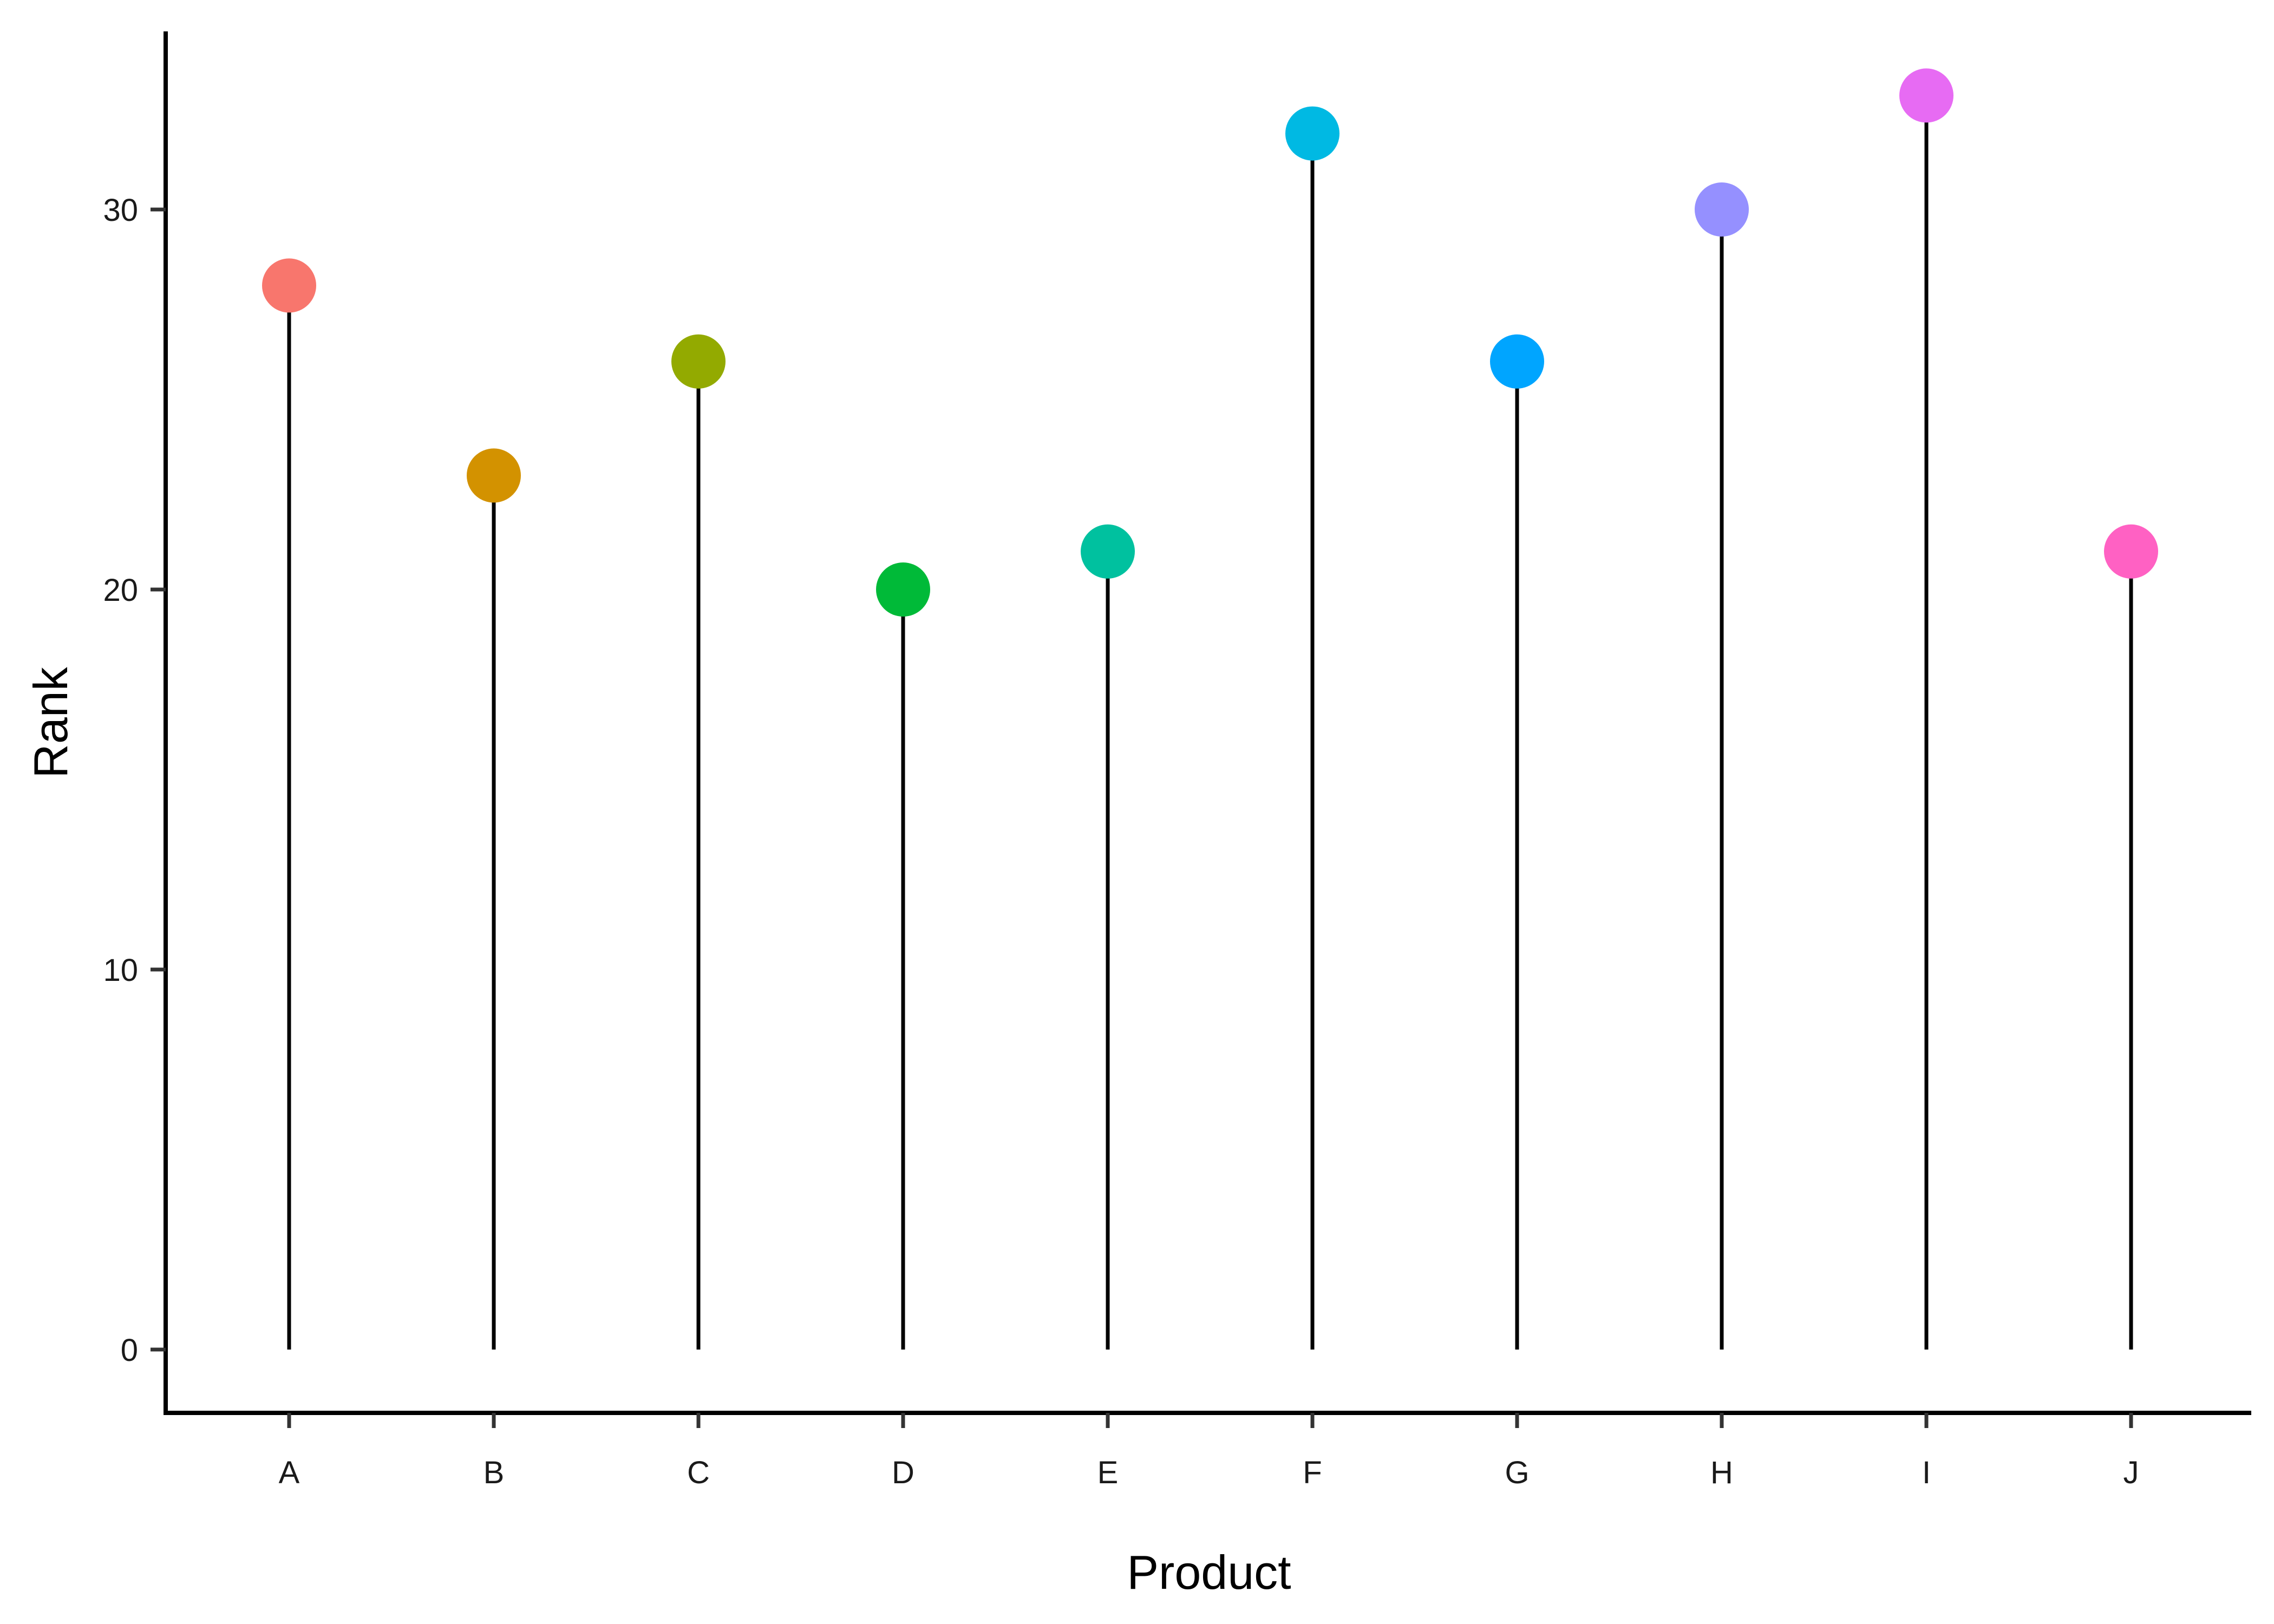 The image size is (2274, 1624). Describe the element at coordinates (1209, 1452) in the screenshot. I see `x-axis-ticks: A B C D E F G H I J` at that location.